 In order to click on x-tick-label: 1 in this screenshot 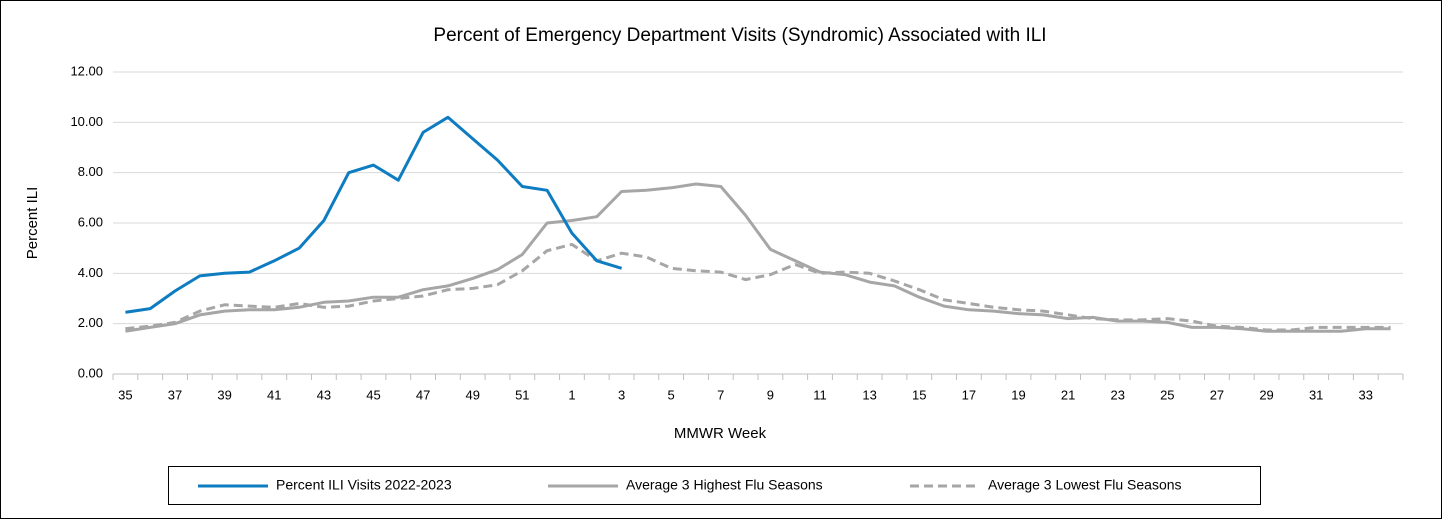, I will do `click(571, 394)`.